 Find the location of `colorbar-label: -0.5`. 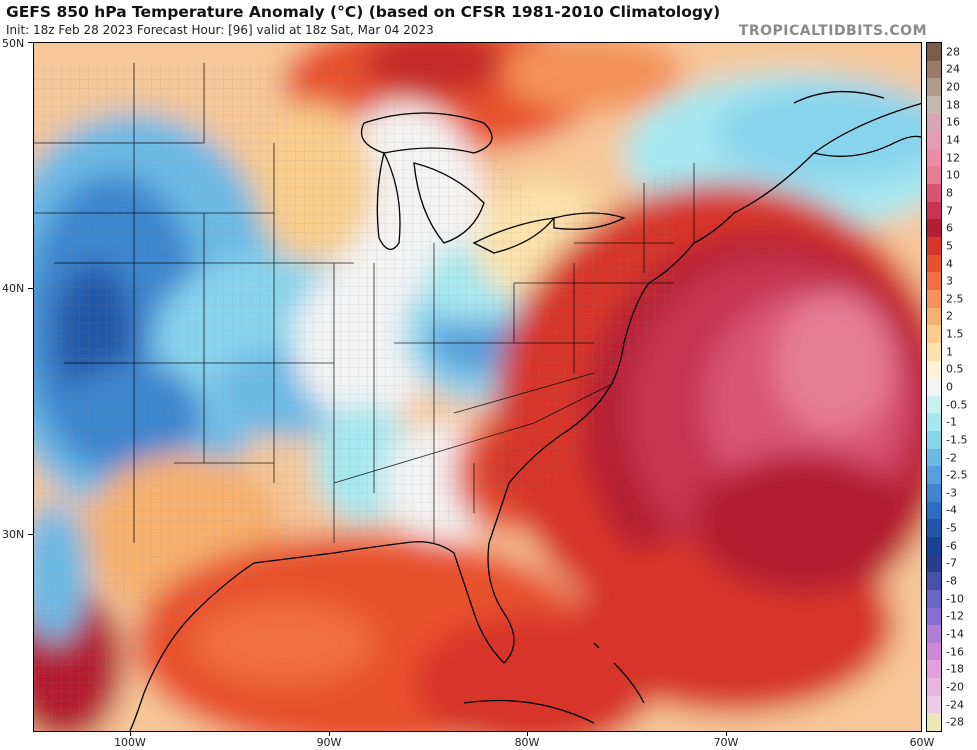

colorbar-label: -0.5 is located at coordinates (957, 405).